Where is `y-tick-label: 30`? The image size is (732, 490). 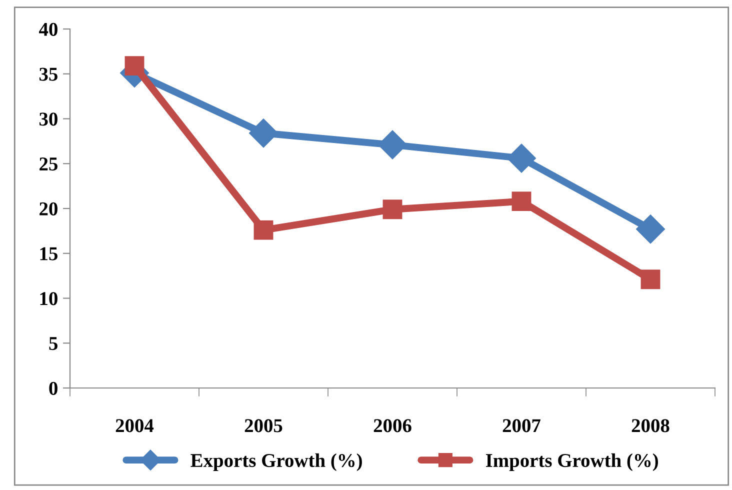
y-tick-label: 30 is located at coordinates (48, 119).